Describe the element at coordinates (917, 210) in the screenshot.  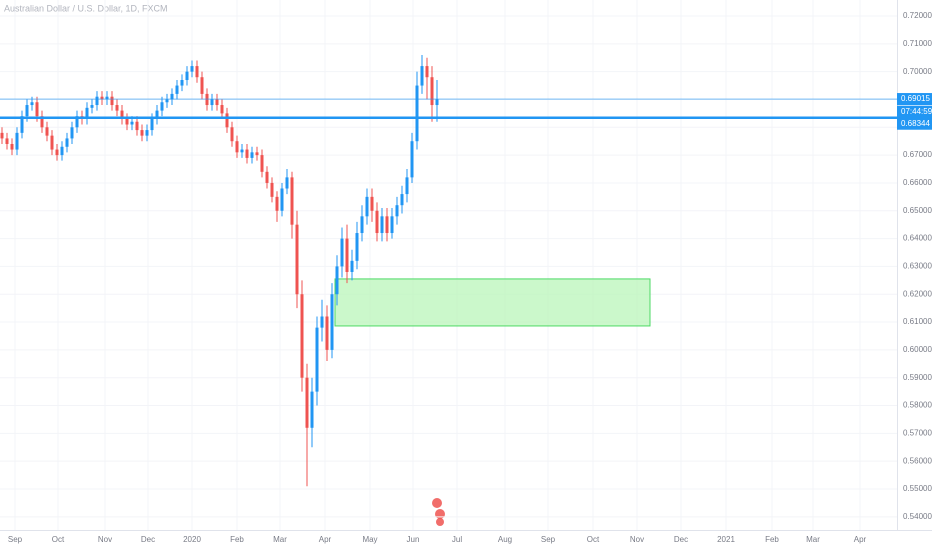
I see `y-tick-label: 0.65000` at that location.